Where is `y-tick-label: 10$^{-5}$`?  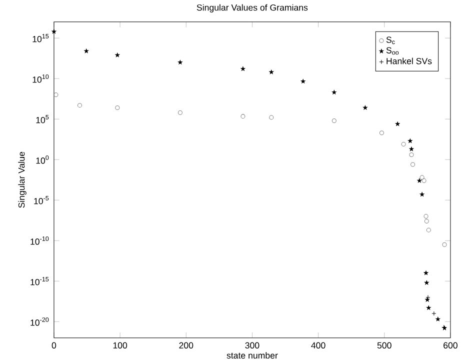 y-tick-label: 10$^{-5}$ is located at coordinates (41, 200).